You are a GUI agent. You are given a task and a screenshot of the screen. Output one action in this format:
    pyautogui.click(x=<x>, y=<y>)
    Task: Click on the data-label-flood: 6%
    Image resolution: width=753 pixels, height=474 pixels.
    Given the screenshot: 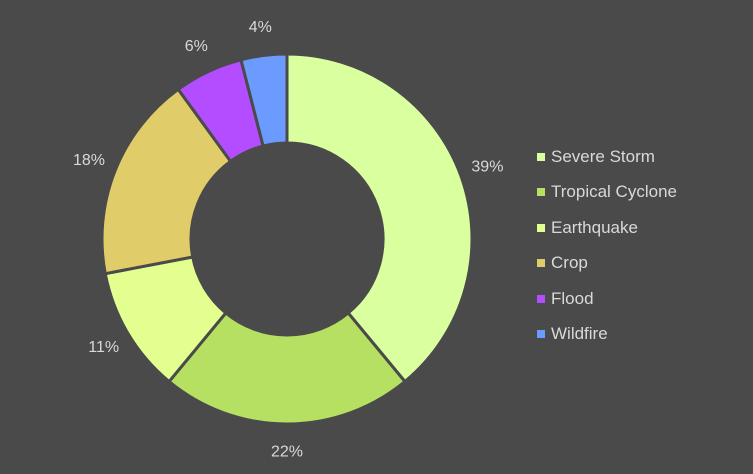 What is the action you would take?
    pyautogui.click(x=196, y=46)
    